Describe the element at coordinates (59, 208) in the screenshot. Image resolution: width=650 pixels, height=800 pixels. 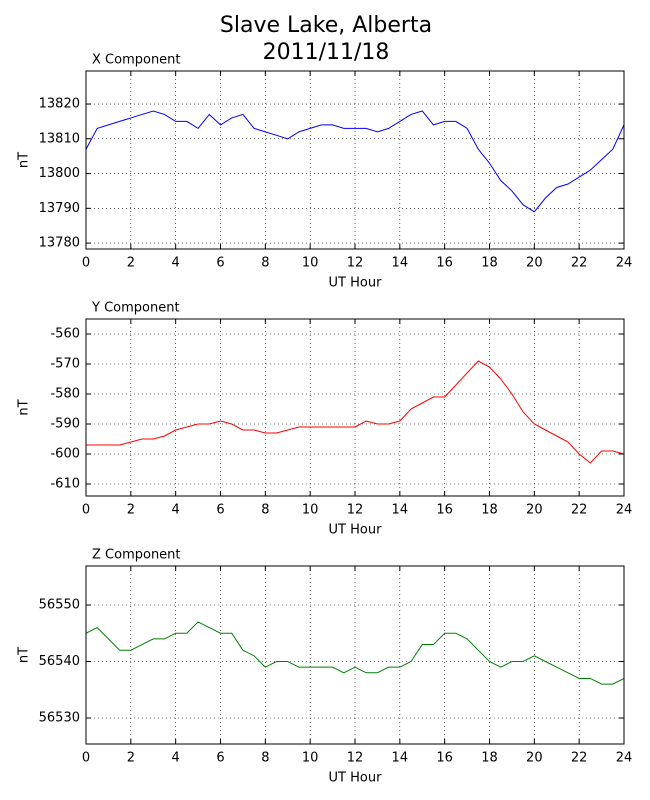
I see `y-tick-label: 13790` at that location.